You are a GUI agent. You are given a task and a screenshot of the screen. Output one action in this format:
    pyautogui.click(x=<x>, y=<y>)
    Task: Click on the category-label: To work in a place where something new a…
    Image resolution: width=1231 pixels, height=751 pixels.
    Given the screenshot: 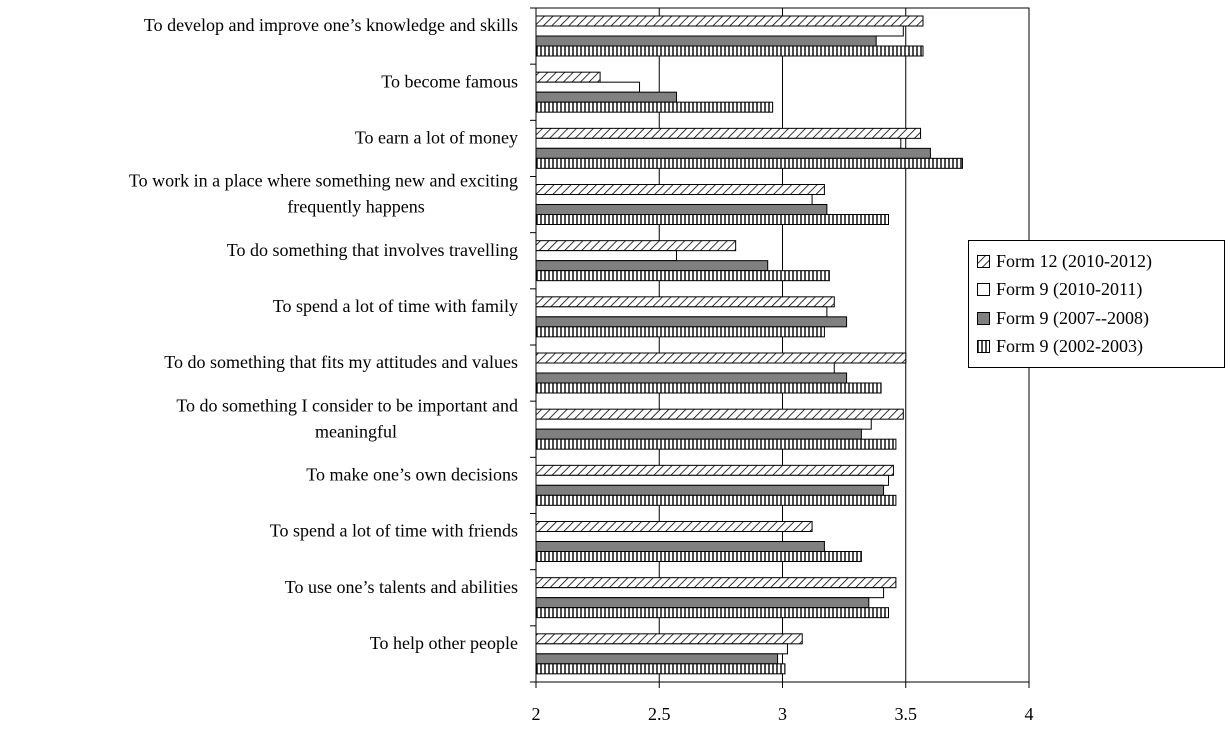 What is the action you would take?
    pyautogui.click(x=323, y=181)
    